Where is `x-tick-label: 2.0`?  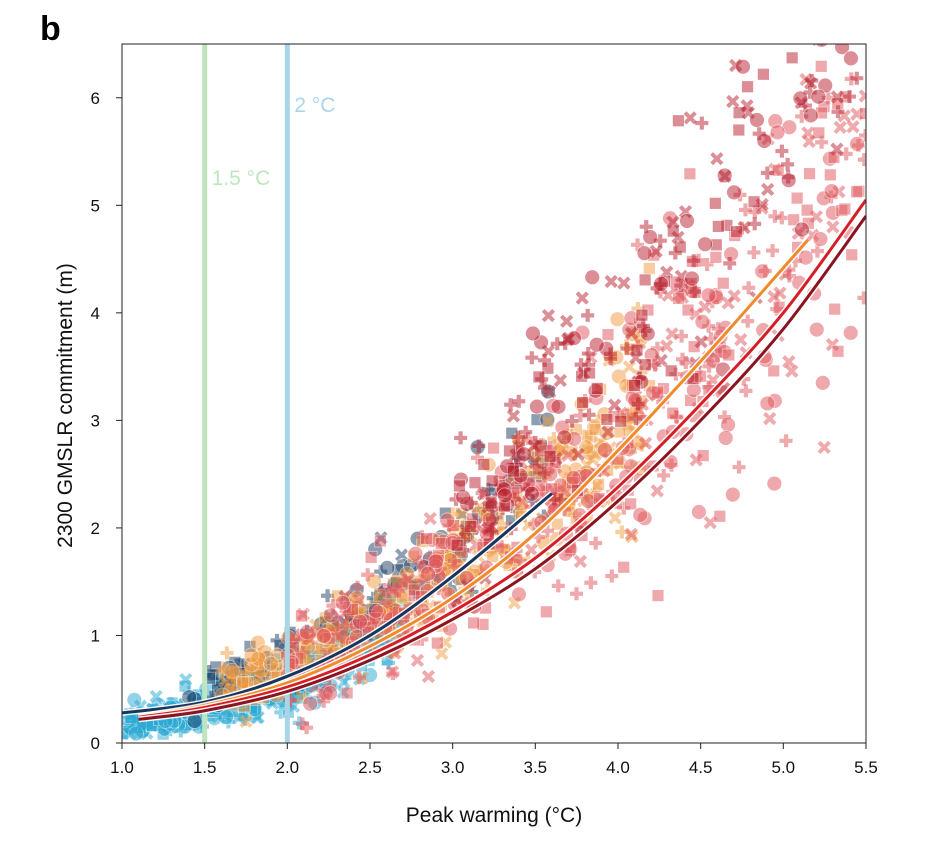
x-tick-label: 2.0 is located at coordinates (288, 767).